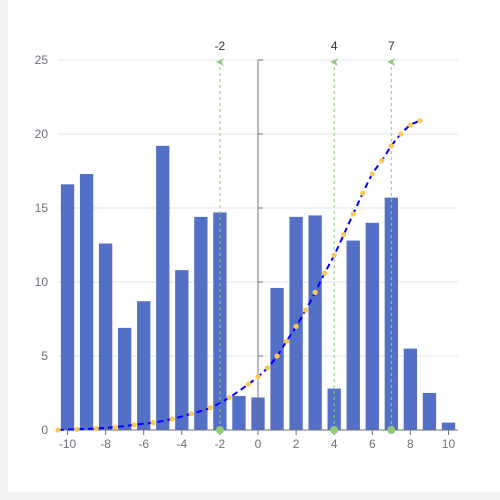 Image resolution: width=500 pixels, height=500 pixels. Describe the element at coordinates (391, 46) in the screenshot. I see `mark-line-label: 7` at that location.